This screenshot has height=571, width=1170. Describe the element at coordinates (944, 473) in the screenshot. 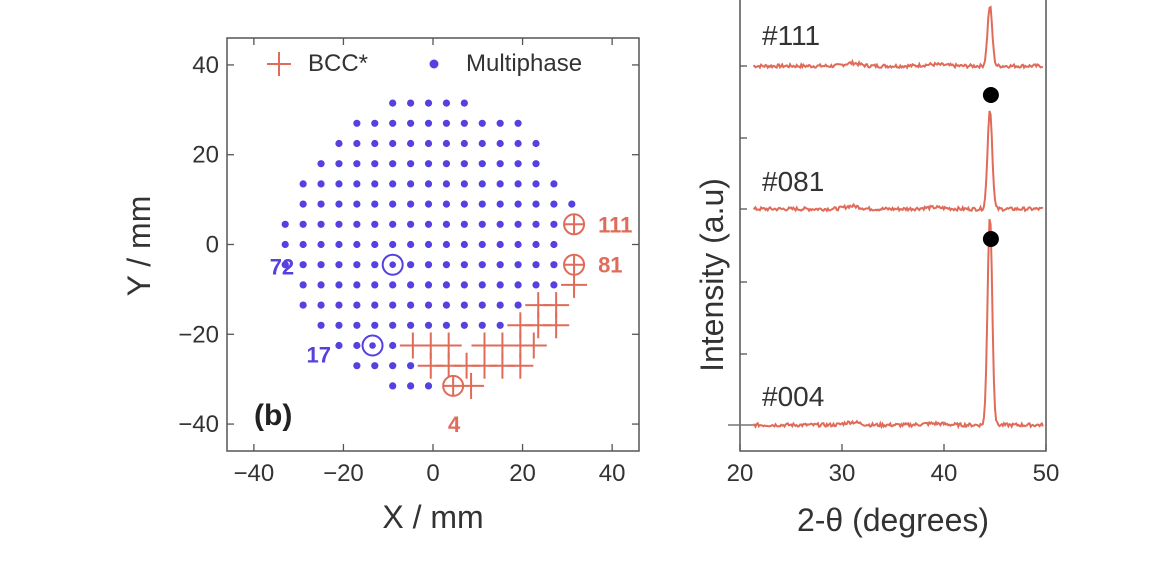

I see `xrd-x-tick-label: 40` at that location.